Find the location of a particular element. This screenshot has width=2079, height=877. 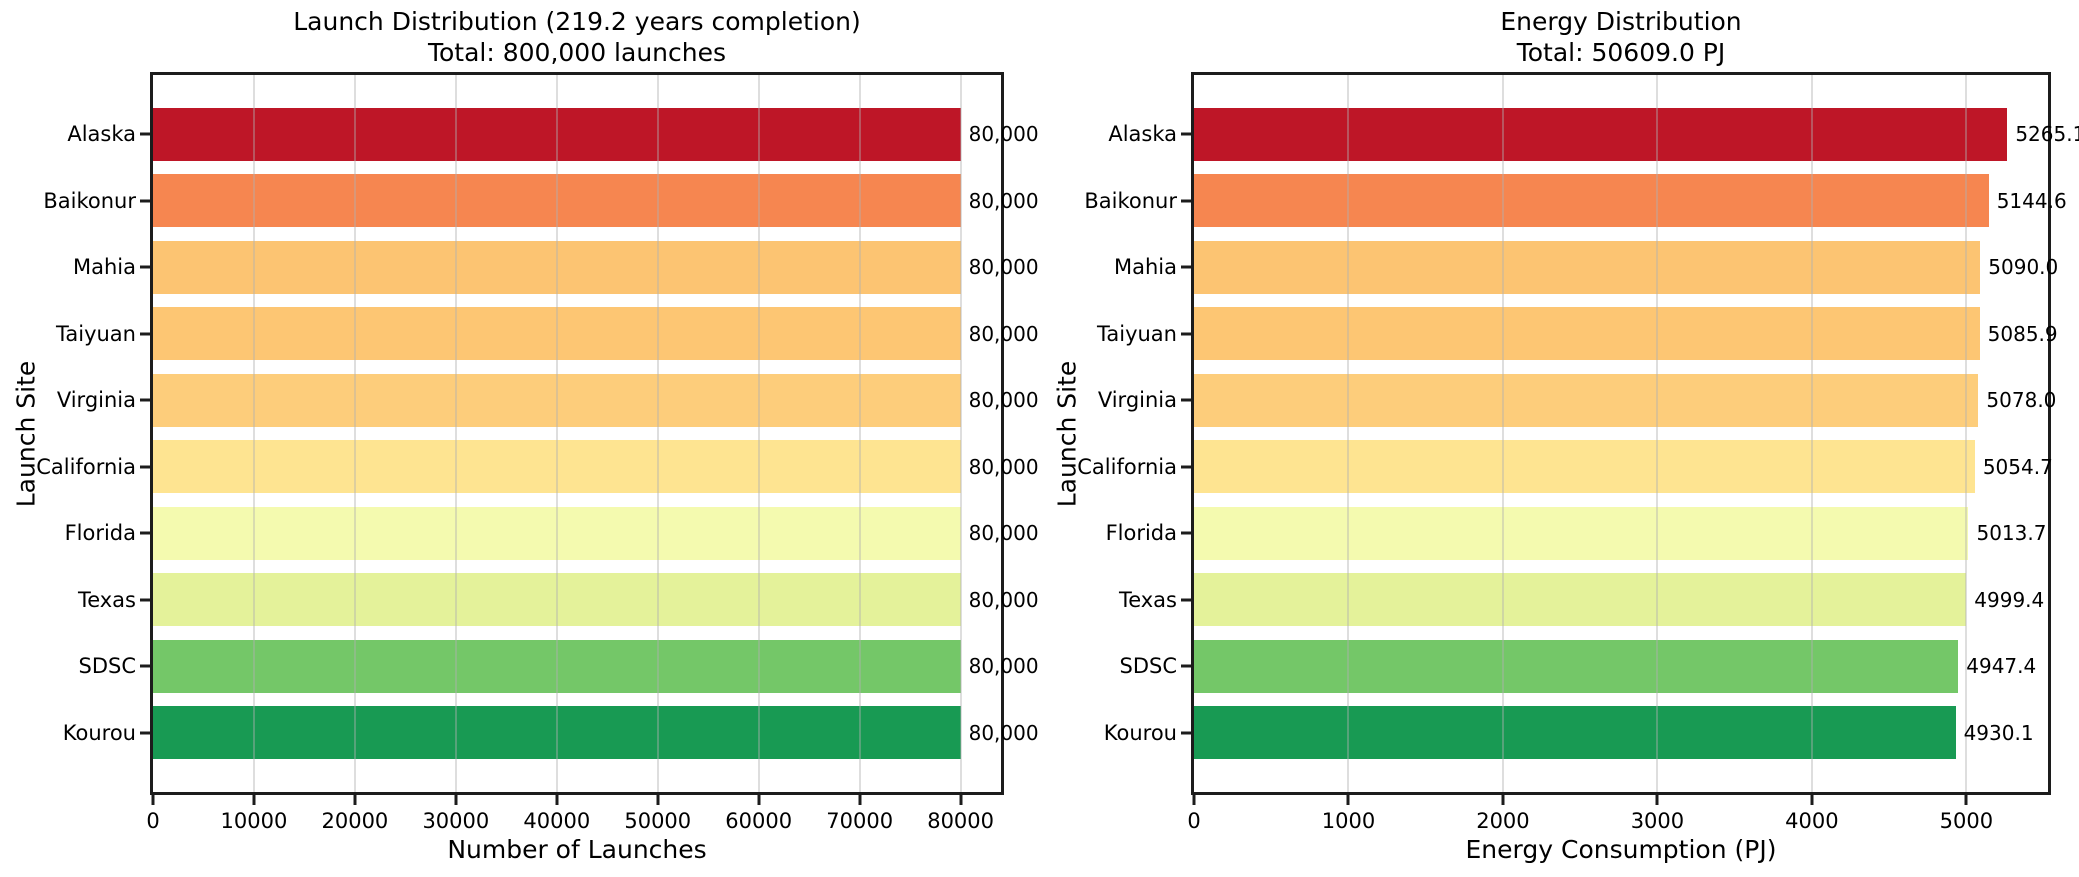

bar-value-label: 4930.1 is located at coordinates (1998, 732).